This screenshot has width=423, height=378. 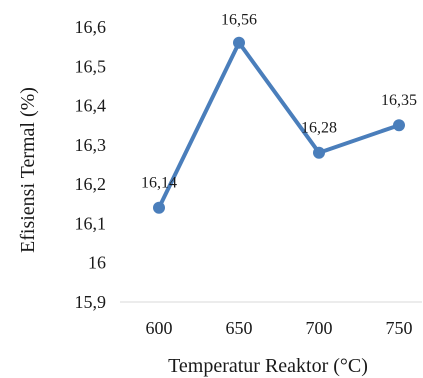 I want to click on y-tick-label: 16,2, so click(x=91, y=184).